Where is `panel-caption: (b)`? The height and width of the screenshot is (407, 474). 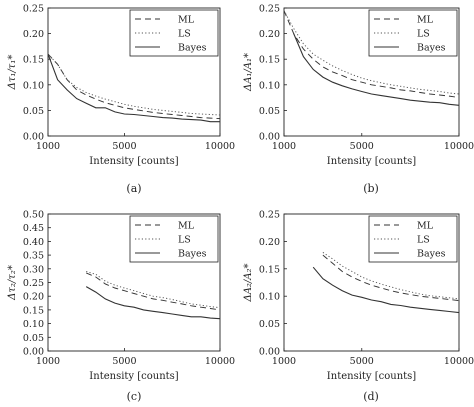 panel-caption: (b) is located at coordinates (371, 188).